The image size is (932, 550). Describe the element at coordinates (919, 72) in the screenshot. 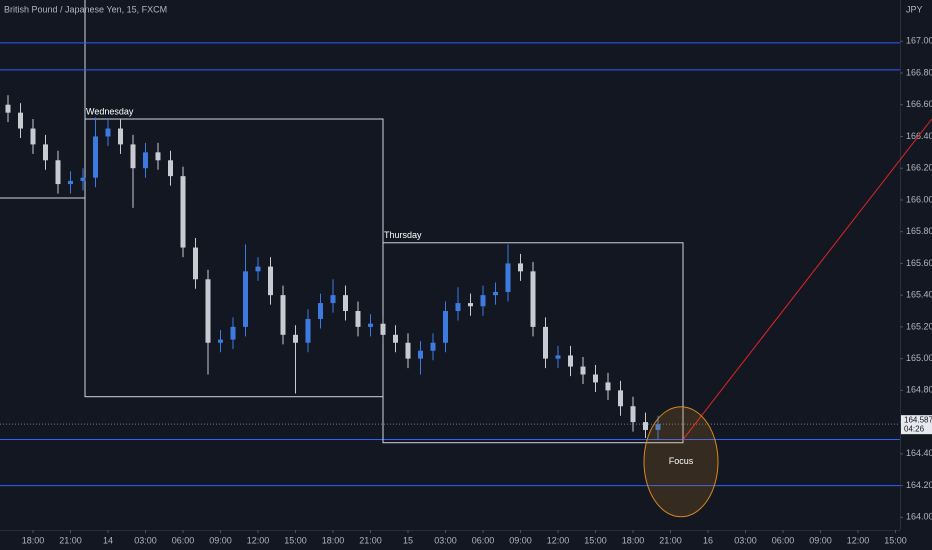

I see `y-tick-label: 166.800` at that location.